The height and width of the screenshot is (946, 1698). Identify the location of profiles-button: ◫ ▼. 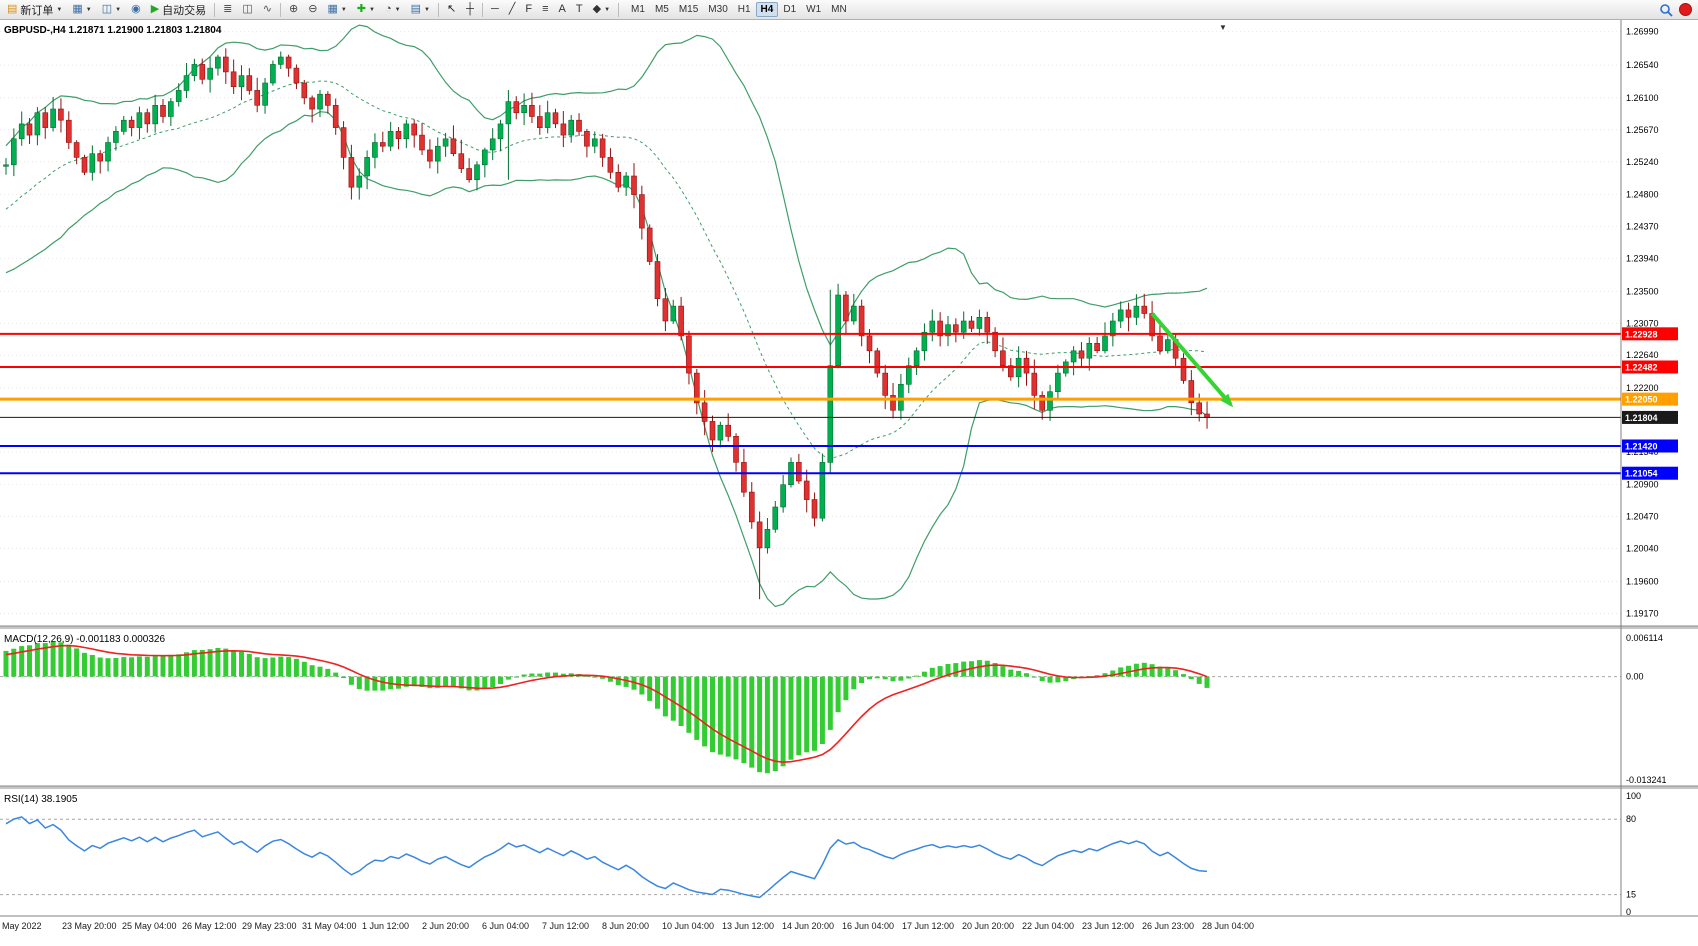
(111, 9).